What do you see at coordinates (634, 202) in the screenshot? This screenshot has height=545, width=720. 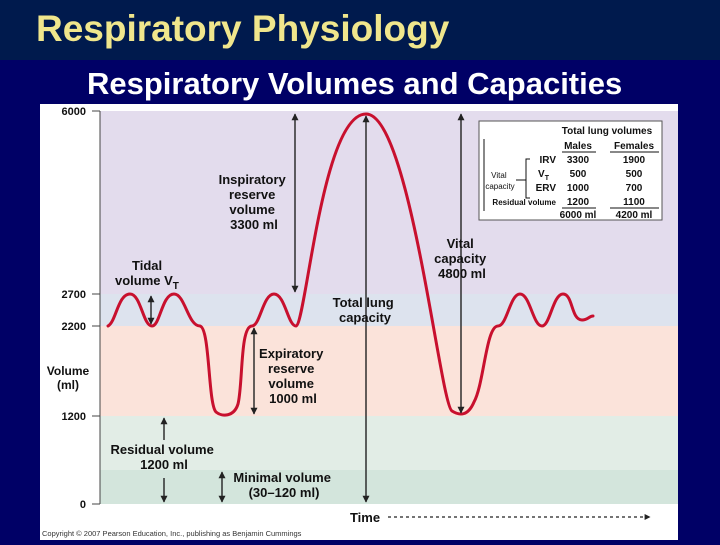 I see `table-row-rv-females: 1100` at bounding box center [634, 202].